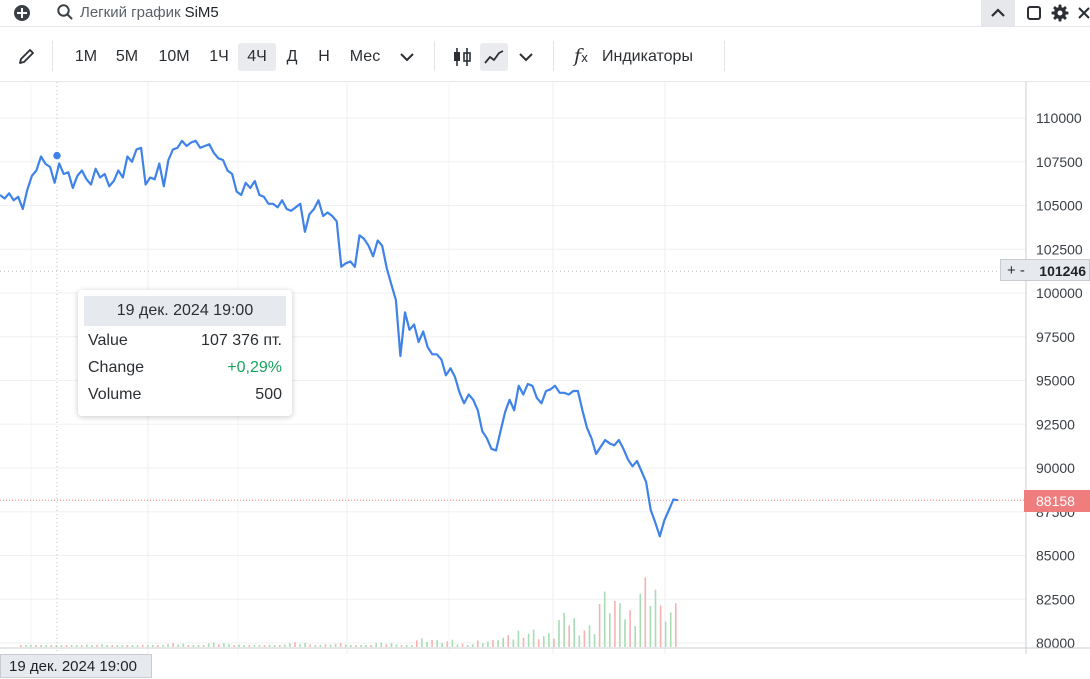 The width and height of the screenshot is (1090, 679). I want to click on add-circle-icon, so click(22, 13).